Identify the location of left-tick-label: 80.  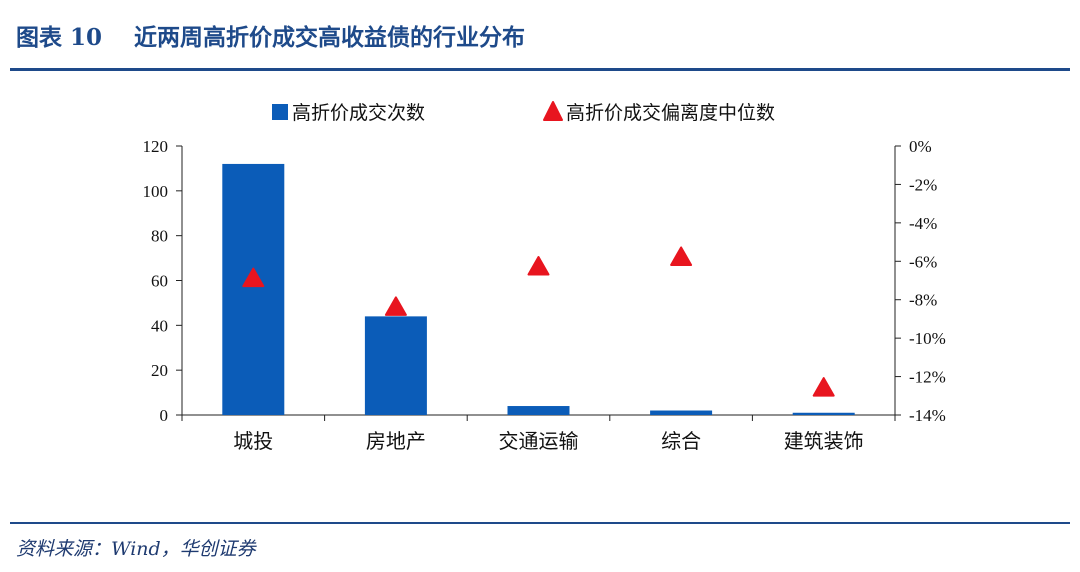
(159, 236).